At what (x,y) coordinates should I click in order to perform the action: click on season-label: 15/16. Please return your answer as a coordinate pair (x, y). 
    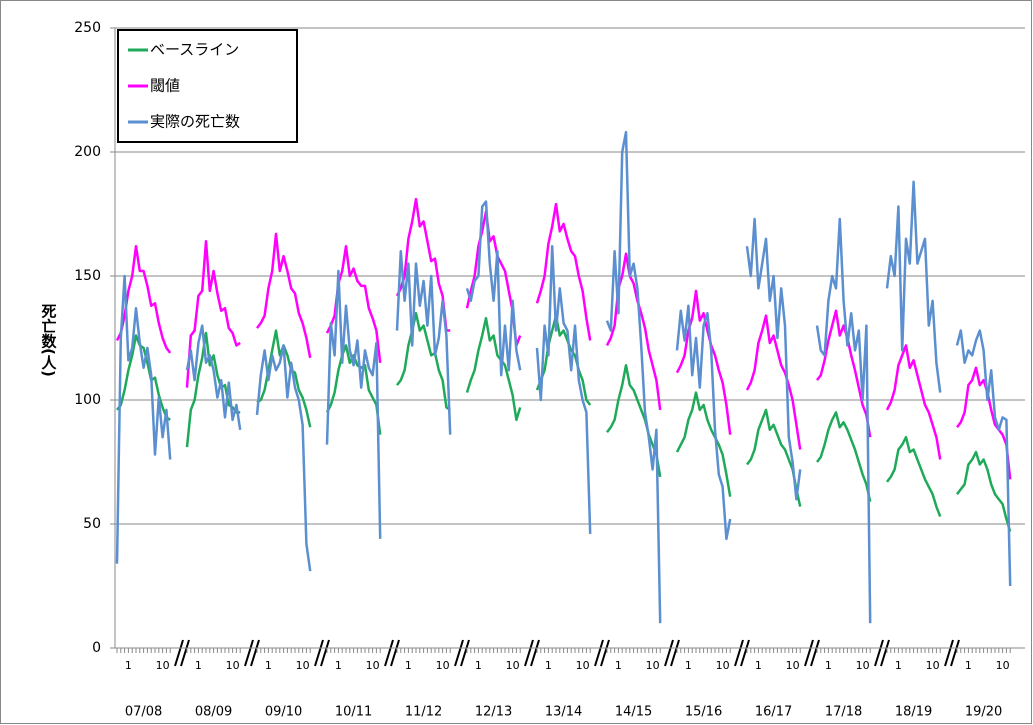
    Looking at the image, I should click on (703, 712).